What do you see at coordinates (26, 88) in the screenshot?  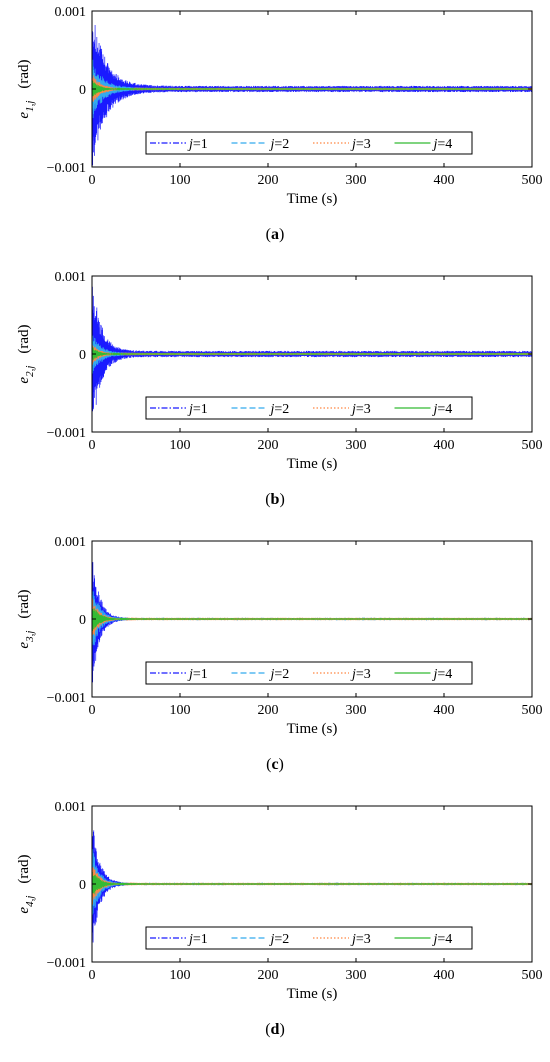 I see `y-axis-label: e1,j(rad)` at bounding box center [26, 88].